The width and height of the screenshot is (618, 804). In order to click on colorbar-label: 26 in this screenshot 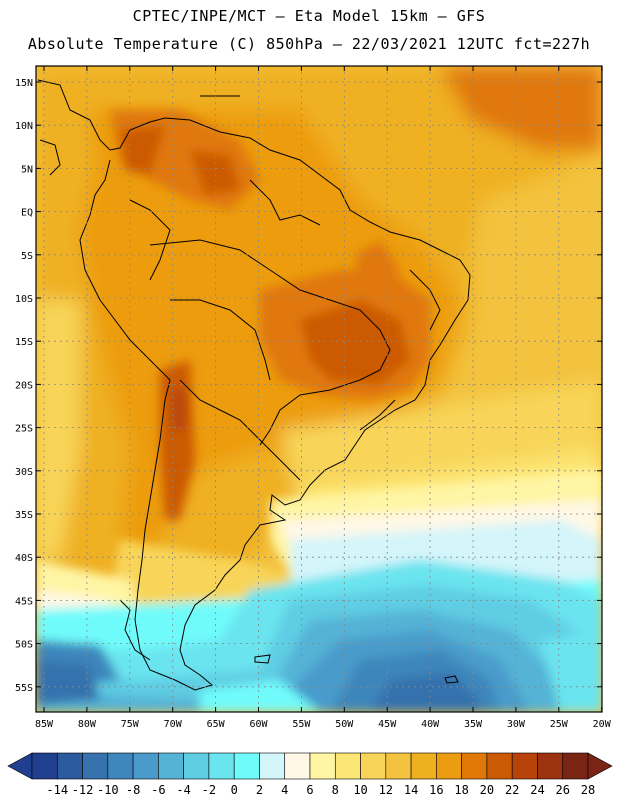, I will do `click(563, 790)`.